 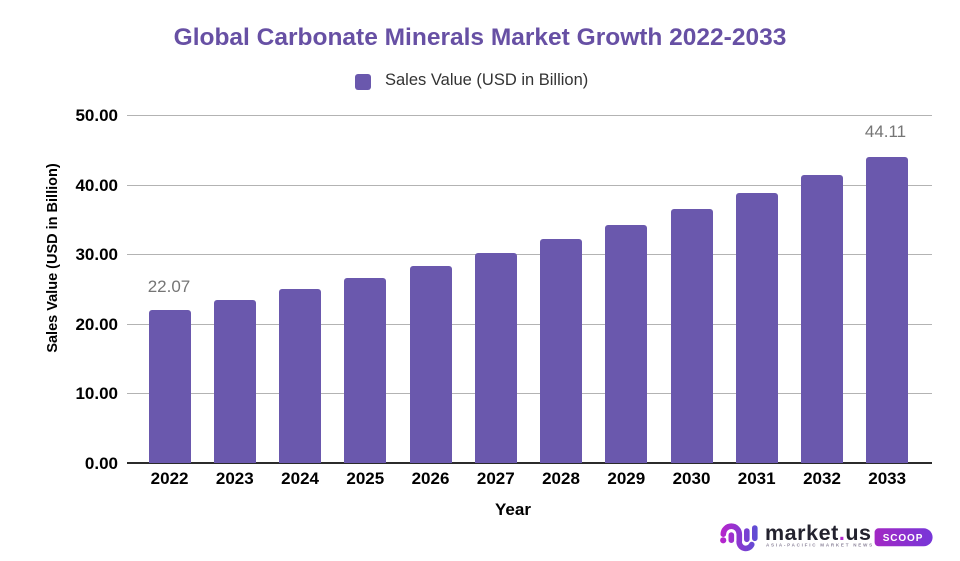 What do you see at coordinates (820, 545) in the screenshot?
I see `svg-text: ASIA-PACIFIC MARKET NEWS` at bounding box center [820, 545].